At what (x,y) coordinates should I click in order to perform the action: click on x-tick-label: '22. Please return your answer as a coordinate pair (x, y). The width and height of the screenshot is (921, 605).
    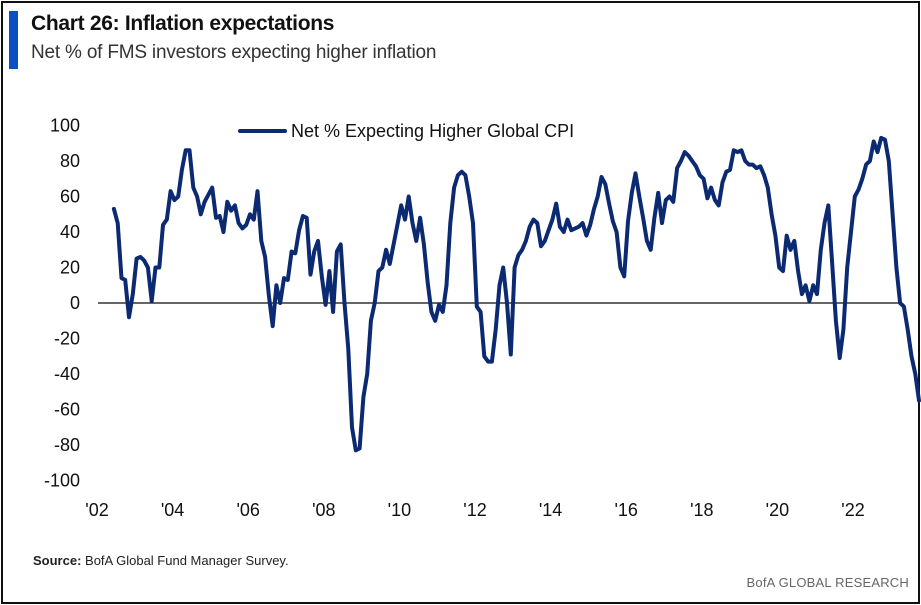
    Looking at the image, I should click on (852, 510).